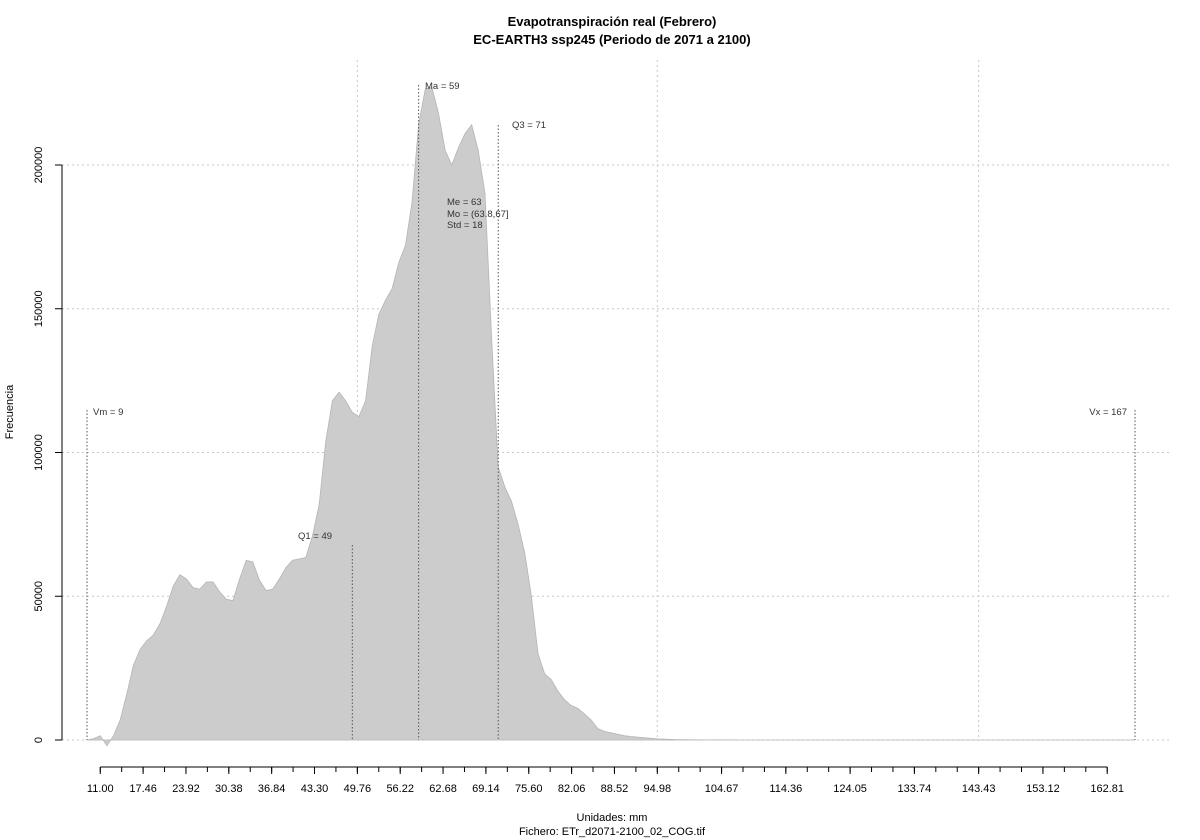 The image size is (1200, 840). What do you see at coordinates (658, 789) in the screenshot?
I see `x-tick-label: 94.98` at bounding box center [658, 789].